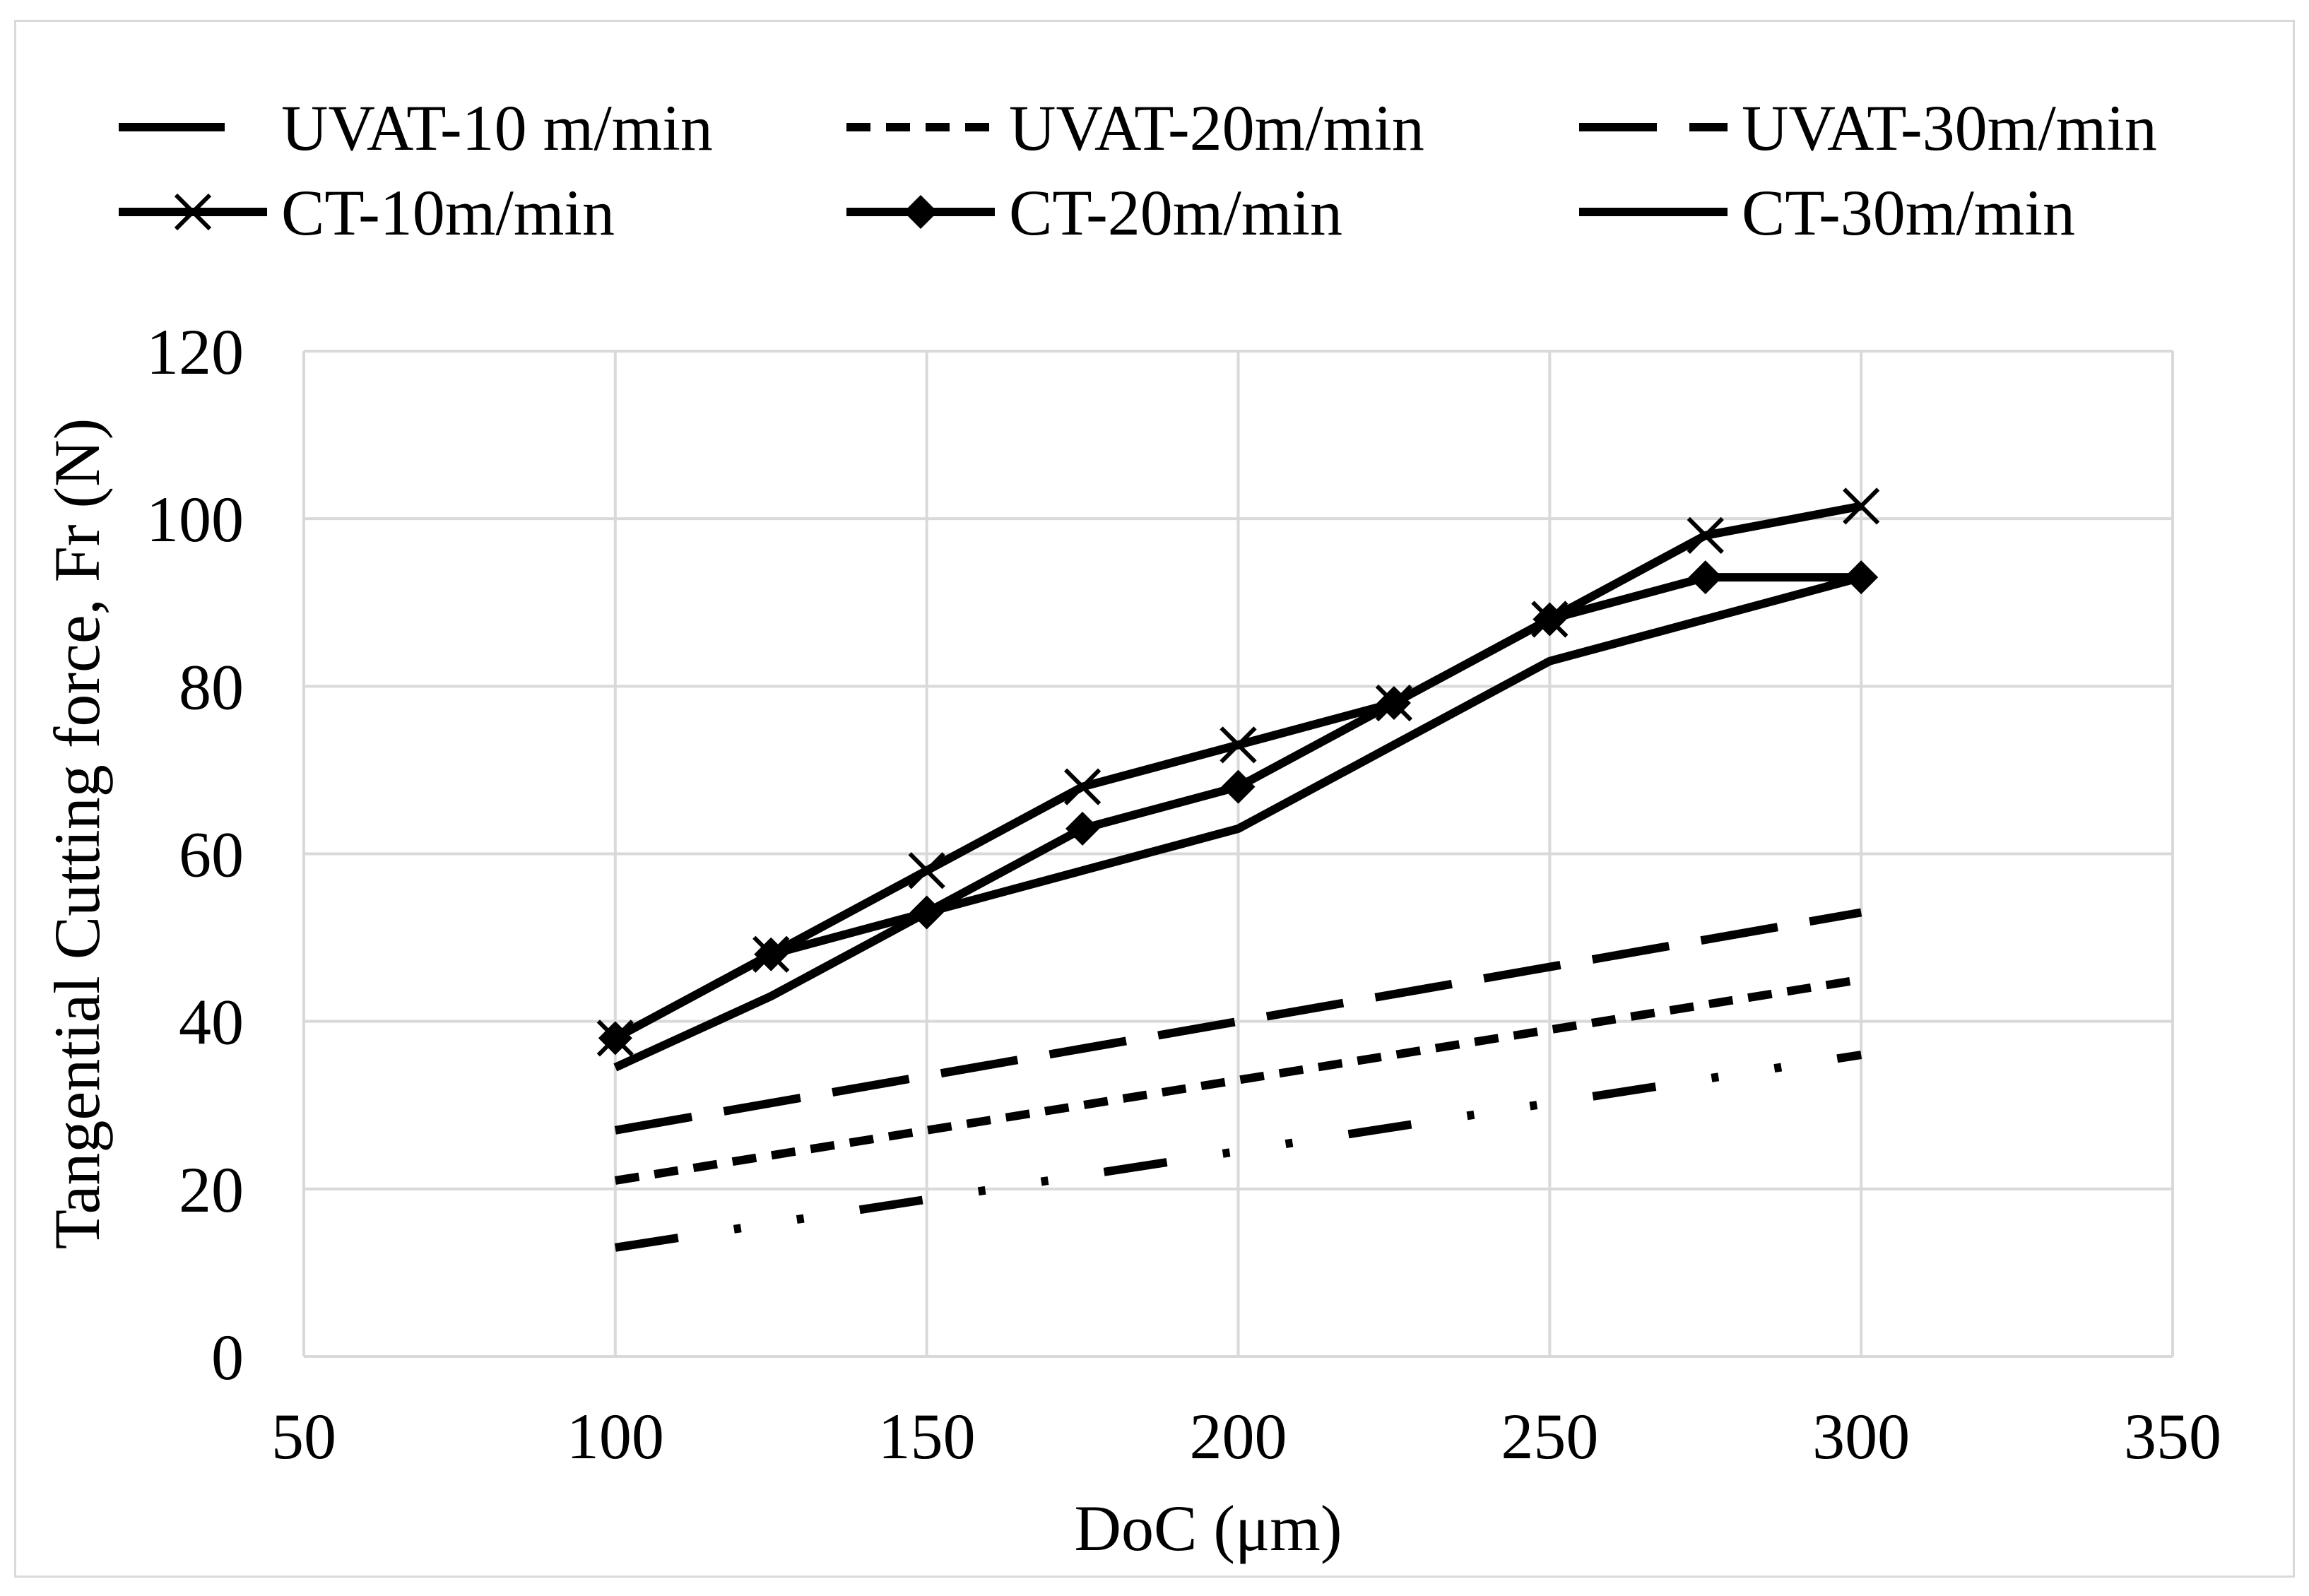 Image resolution: width=2309 pixels, height=1596 pixels. I want to click on series-uvat-30m-min, so click(1238, 1022).